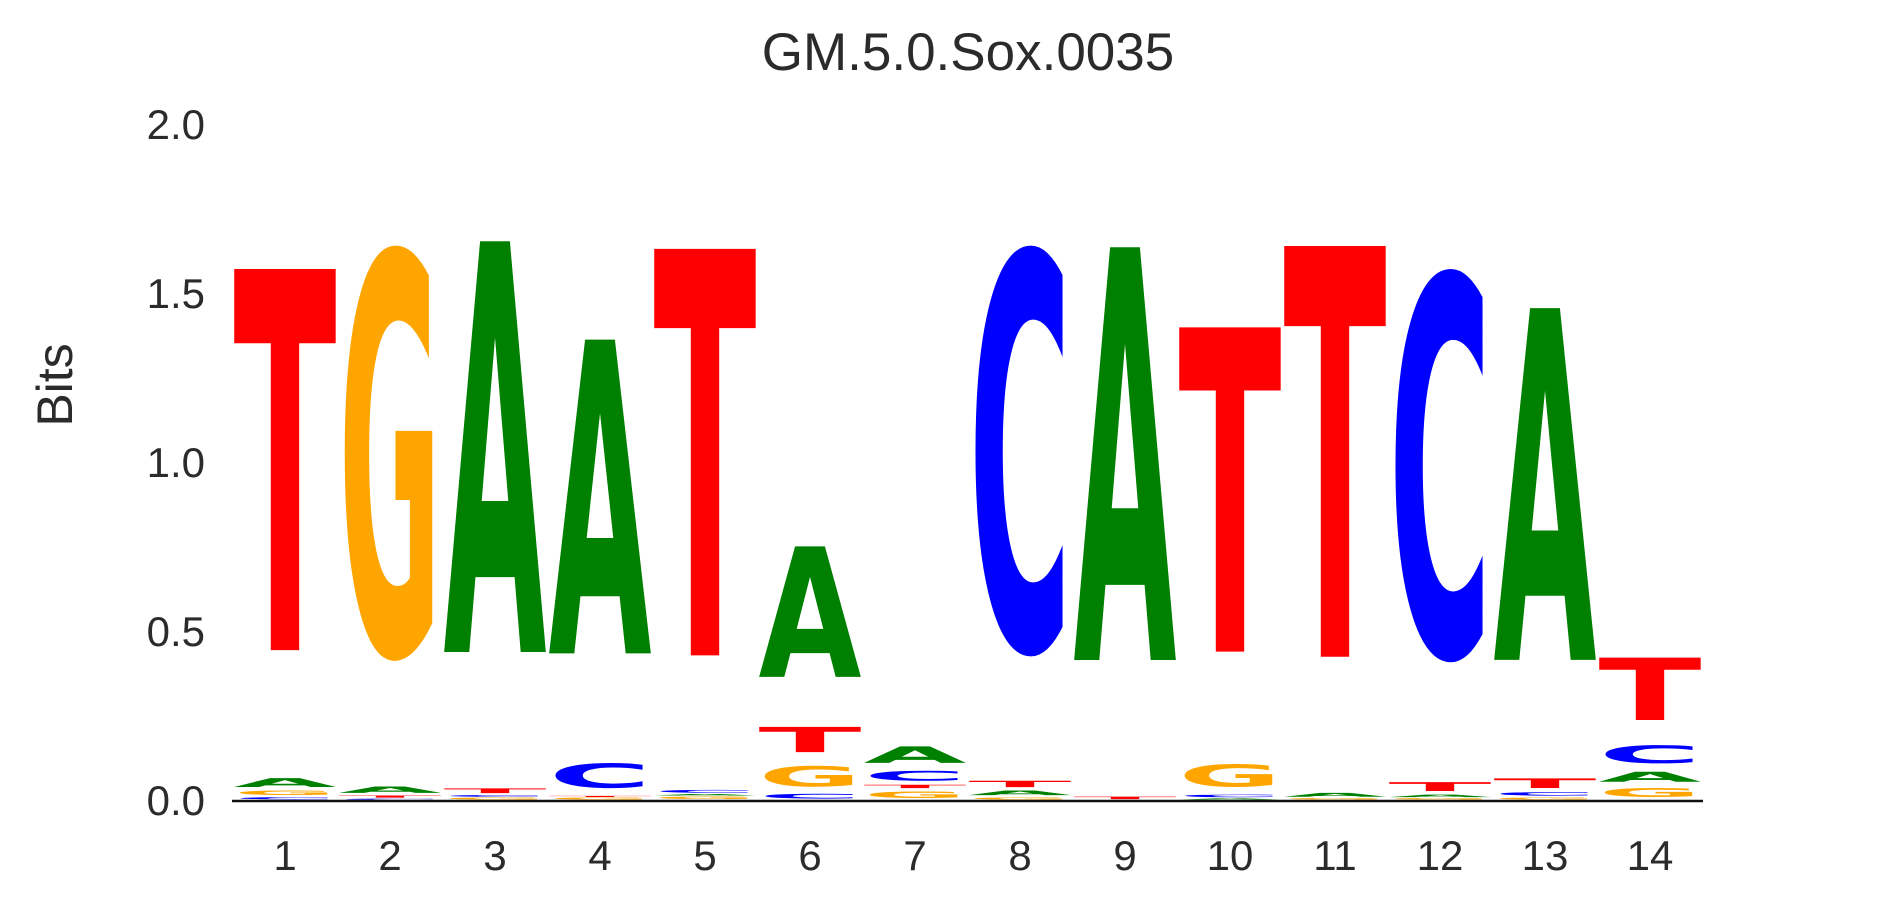 The width and height of the screenshot is (1890, 900). I want to click on x-tick-label: 12, so click(1440, 855).